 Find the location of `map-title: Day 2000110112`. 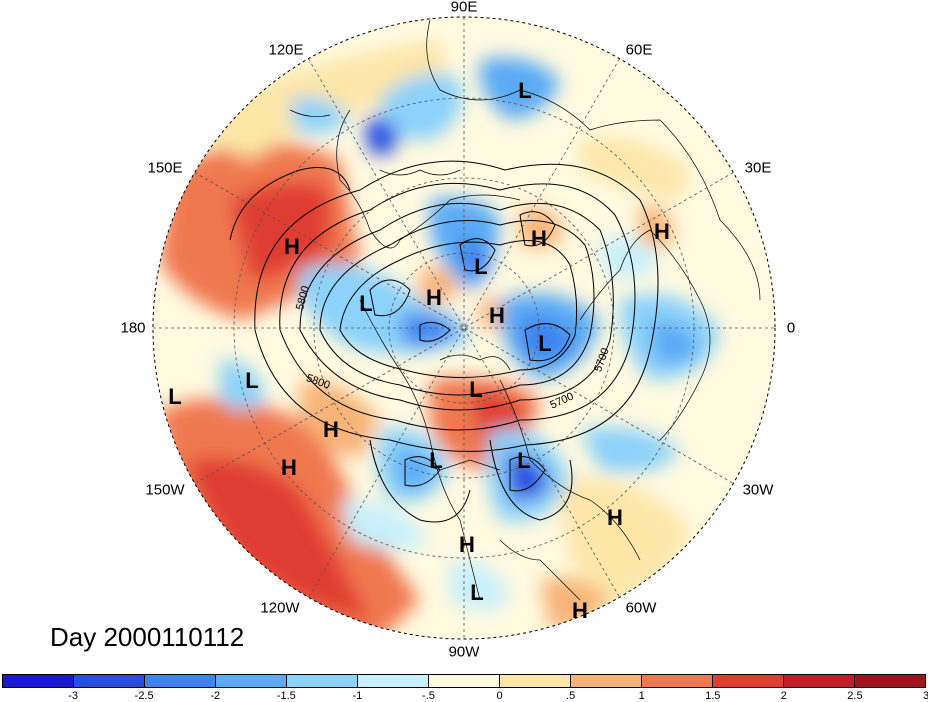

map-title: Day 2000110112 is located at coordinates (147, 637).